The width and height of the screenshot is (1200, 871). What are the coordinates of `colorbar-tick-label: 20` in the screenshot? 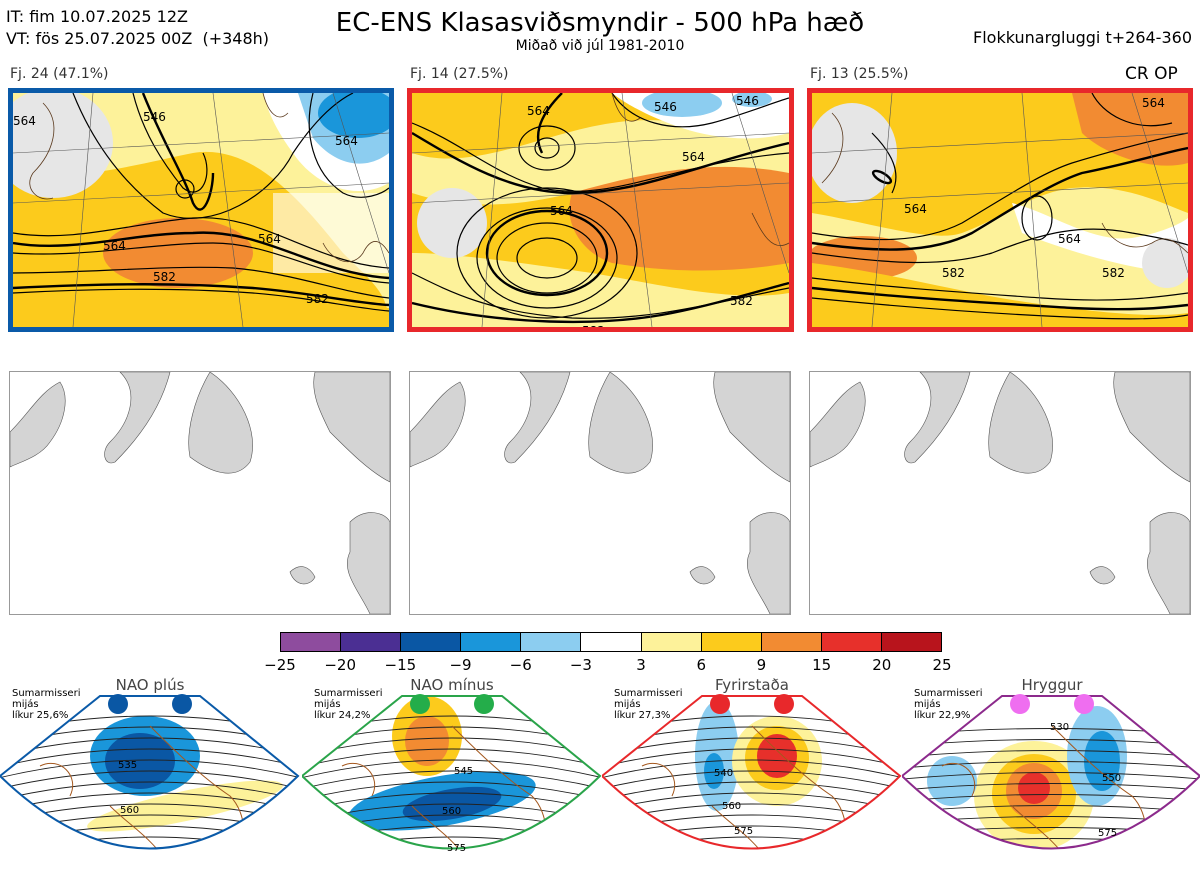 It's located at (882, 665).